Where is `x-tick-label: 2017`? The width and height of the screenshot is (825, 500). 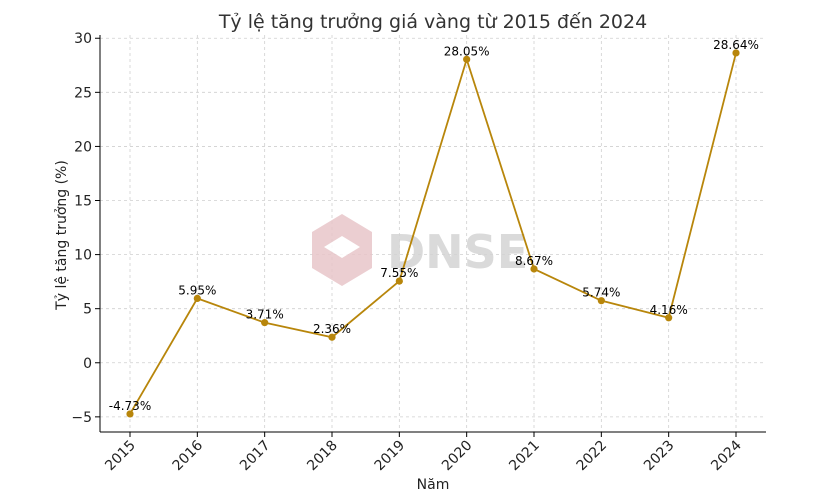
x-tick-label: 2017 is located at coordinates (255, 456).